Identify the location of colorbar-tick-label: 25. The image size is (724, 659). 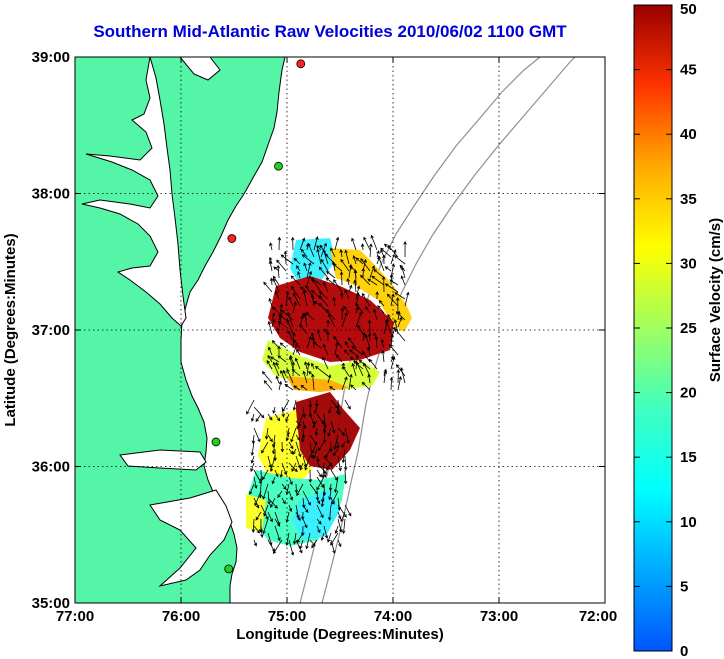
(688, 328).